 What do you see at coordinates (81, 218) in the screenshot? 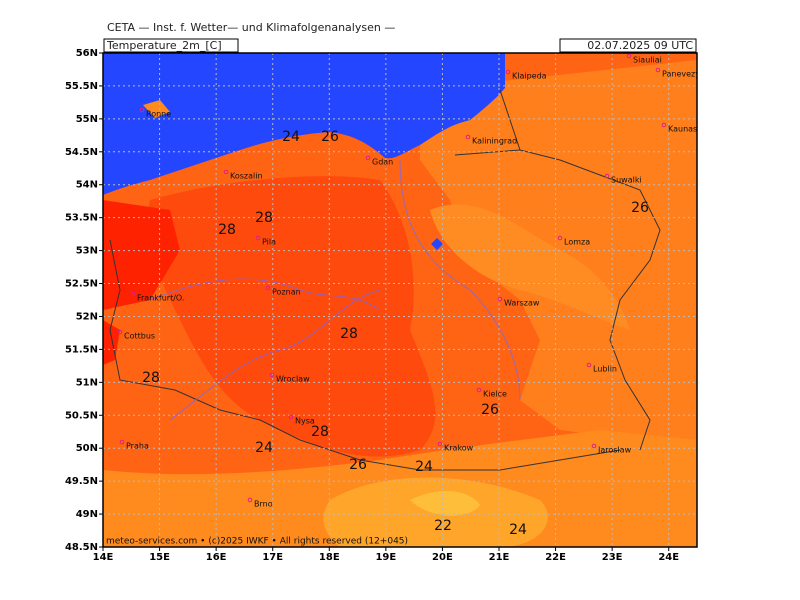
I see `lat-label: 53.5N` at bounding box center [81, 218].